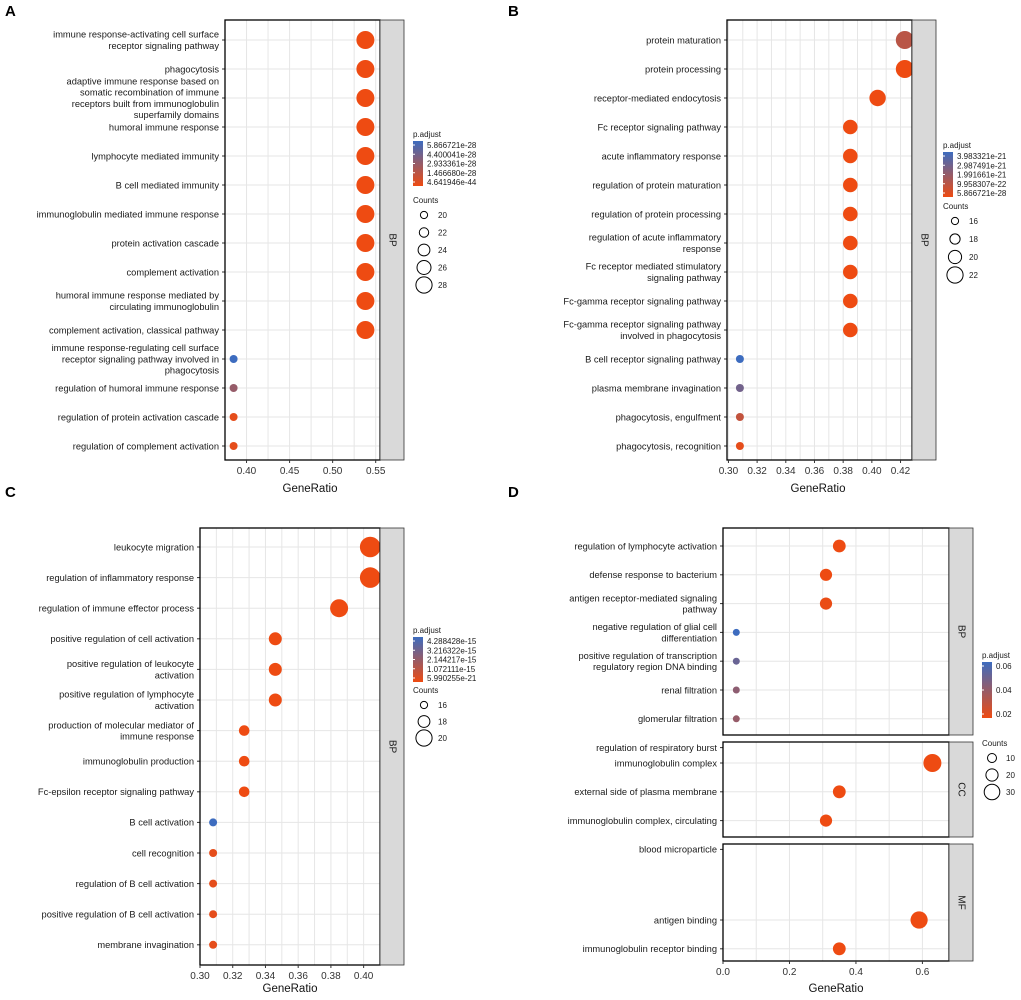  Describe the element at coordinates (442, 233) in the screenshot. I see `size-legend-label: 22` at that location.